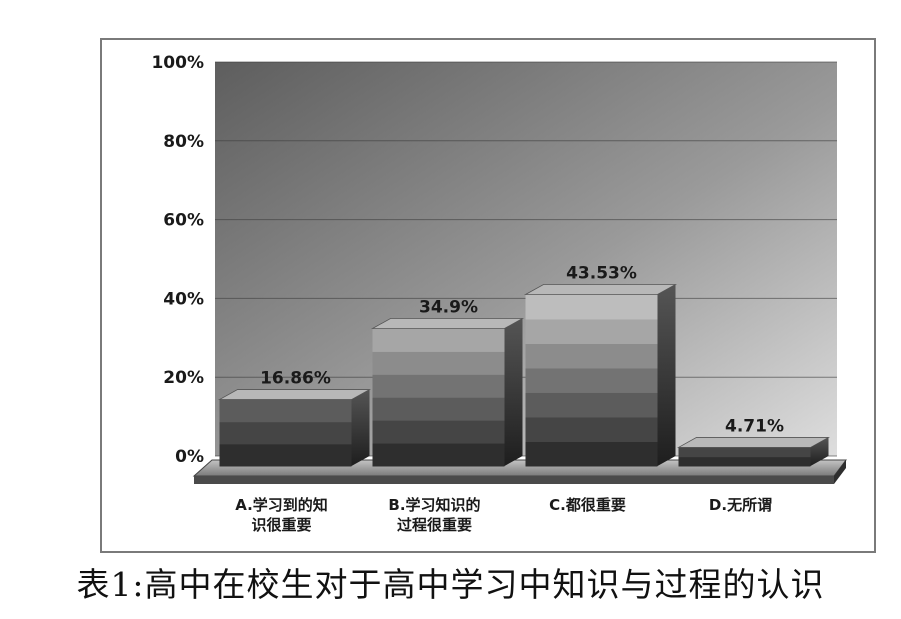 The image size is (901, 619). Describe the element at coordinates (601, 273) in the screenshot. I see `data-label: 43.53%` at that location.